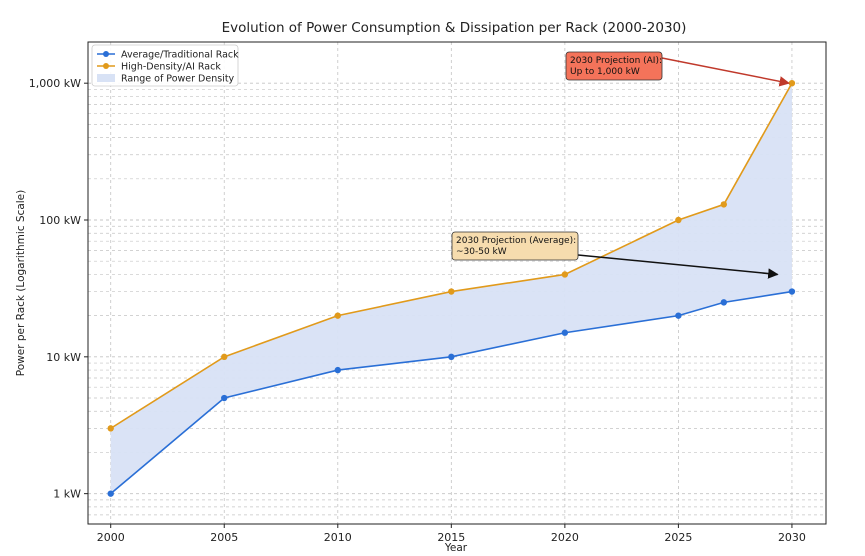  I want to click on y-tick-label: 1 kW, so click(67, 494).